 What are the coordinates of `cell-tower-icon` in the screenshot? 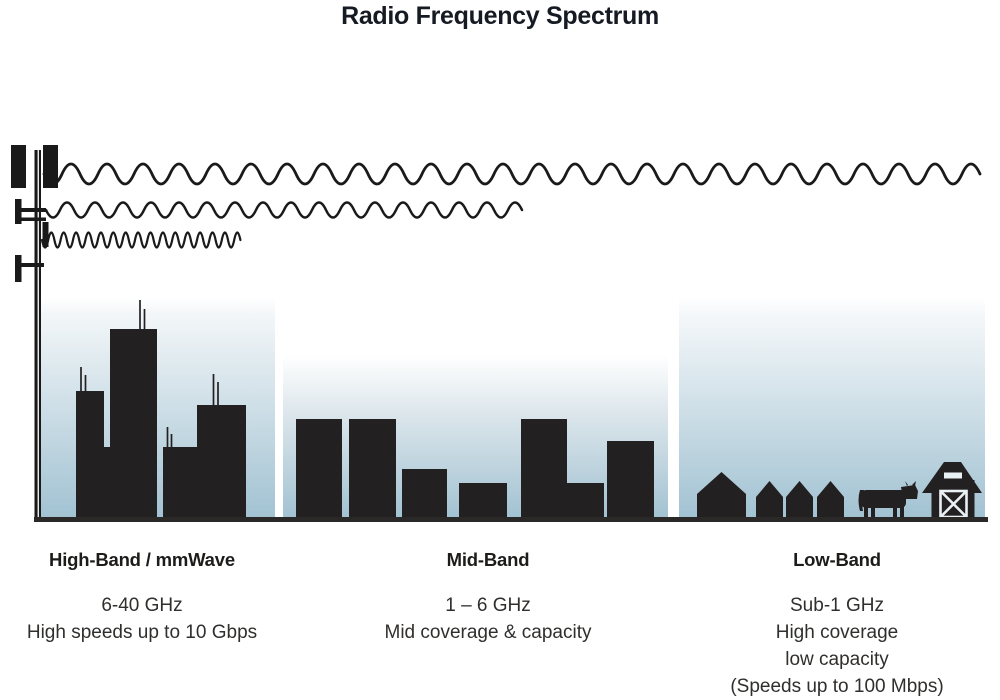 It's located at (34, 331).